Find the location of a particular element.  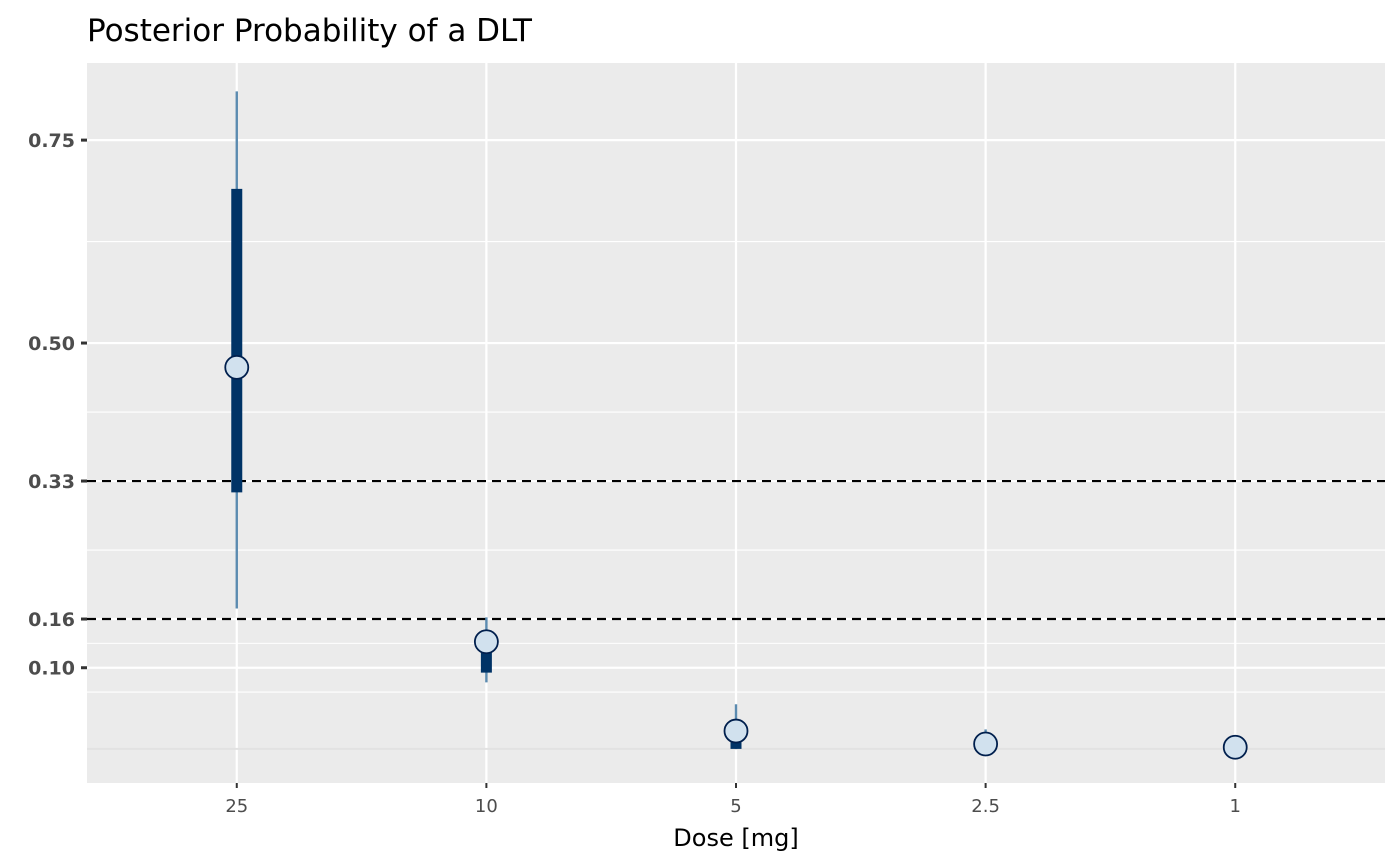

y-tick-label: 0.33 is located at coordinates (51, 482).